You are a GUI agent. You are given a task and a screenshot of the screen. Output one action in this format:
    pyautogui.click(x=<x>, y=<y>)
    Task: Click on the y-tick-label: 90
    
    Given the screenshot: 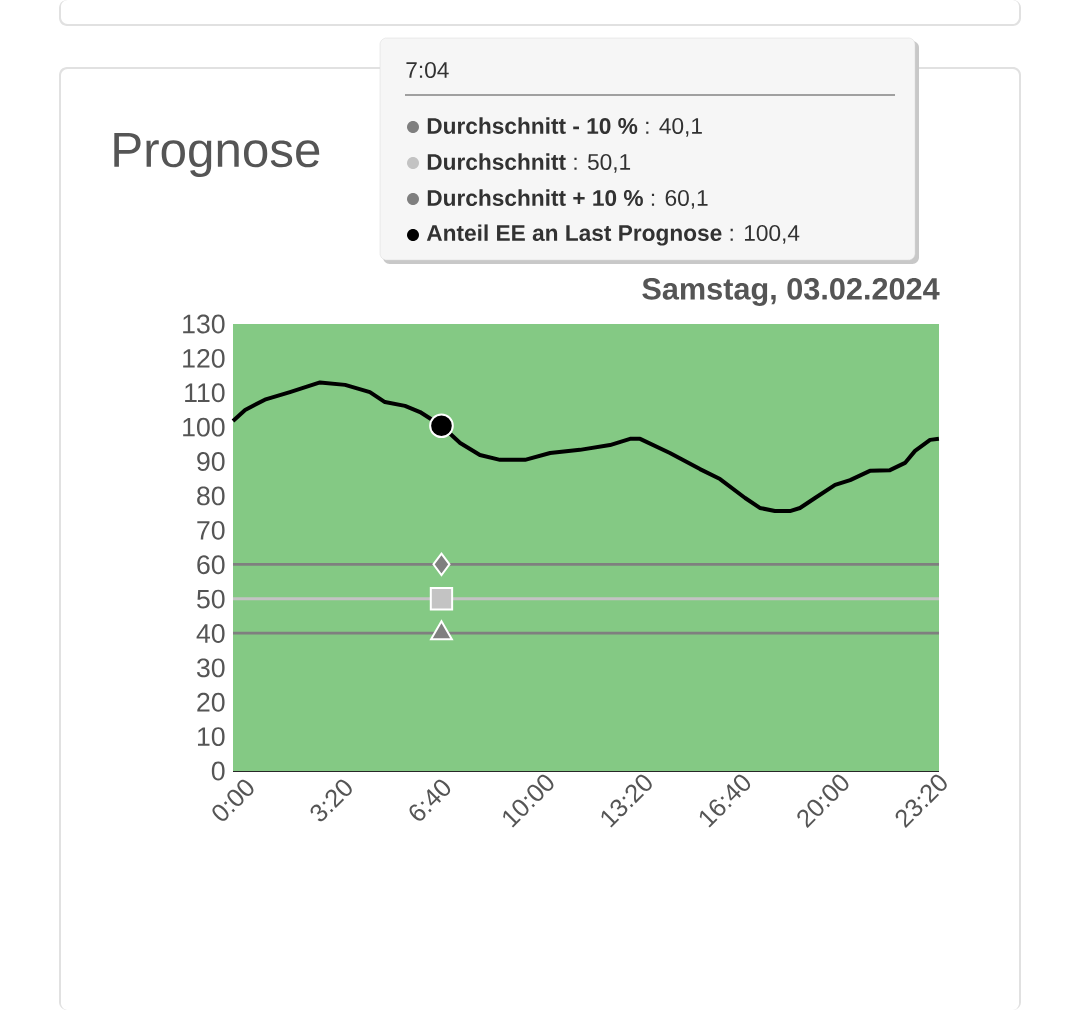 What is the action you would take?
    pyautogui.click(x=211, y=461)
    